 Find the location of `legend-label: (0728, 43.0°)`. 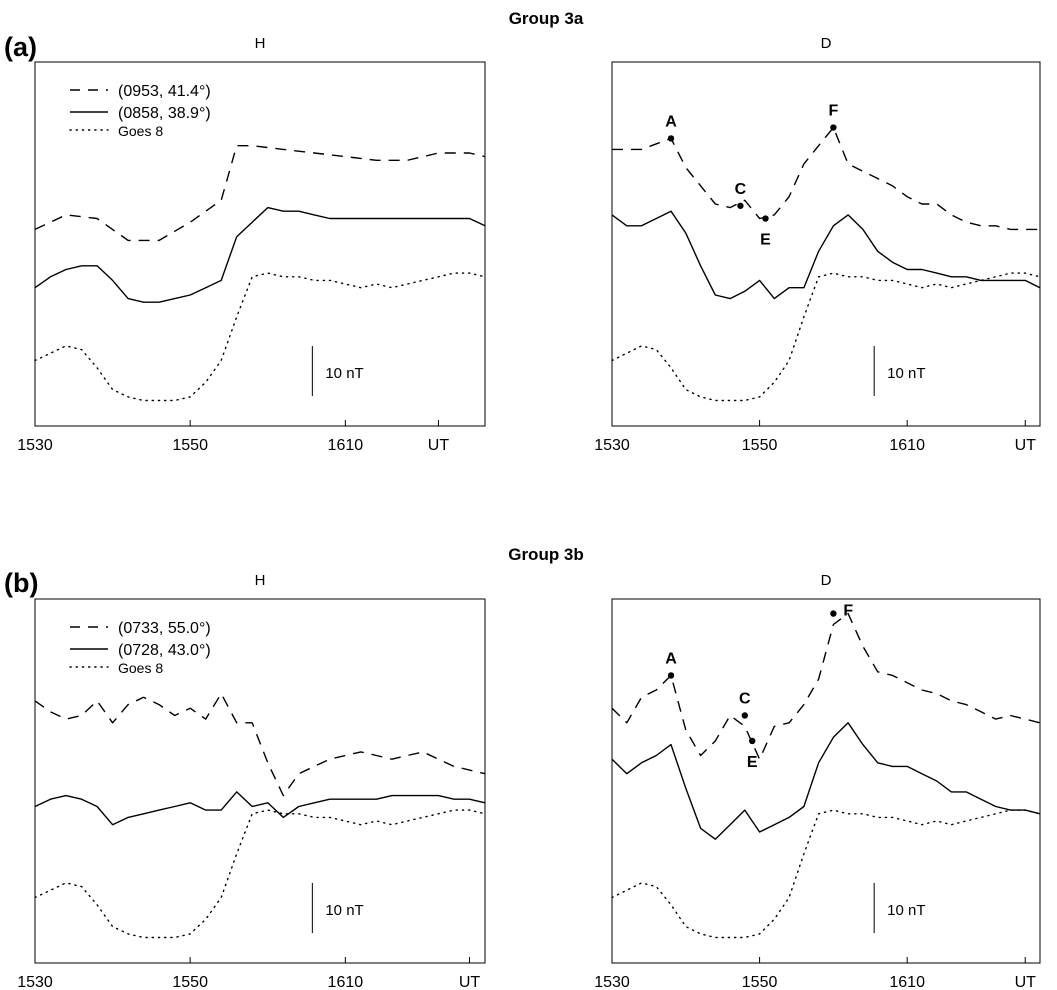

legend-label: (0728, 43.0°) is located at coordinates (164, 650).